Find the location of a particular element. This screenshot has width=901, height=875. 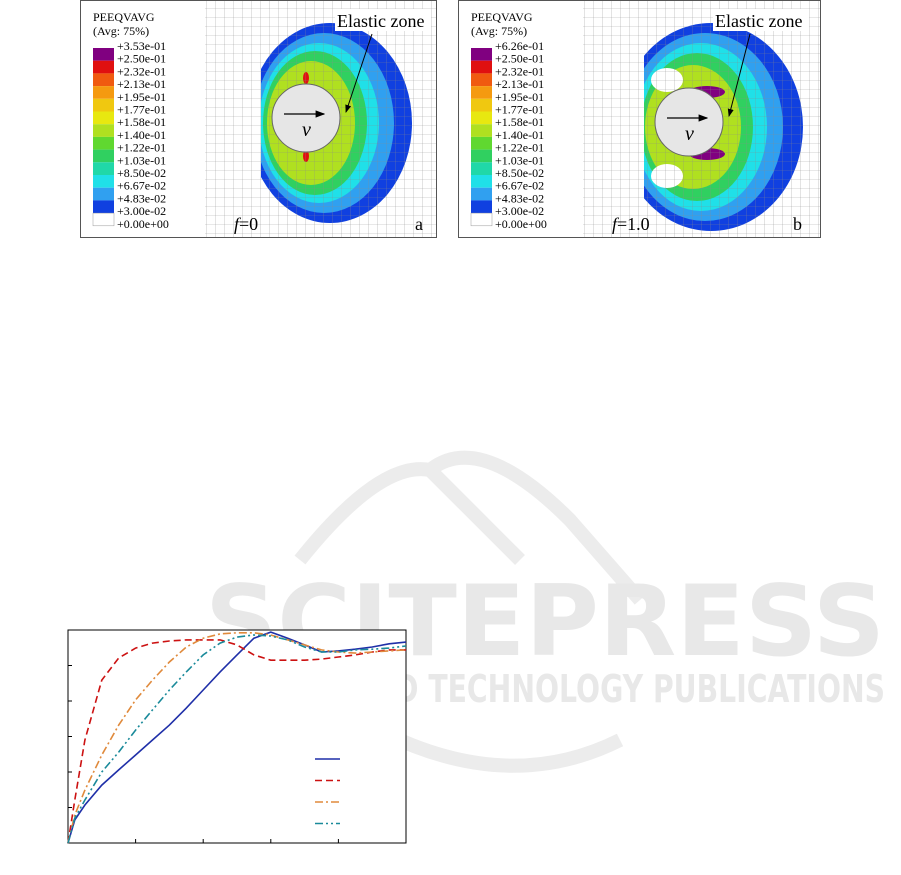

parameter-label: f=1.0 is located at coordinates (631, 224).